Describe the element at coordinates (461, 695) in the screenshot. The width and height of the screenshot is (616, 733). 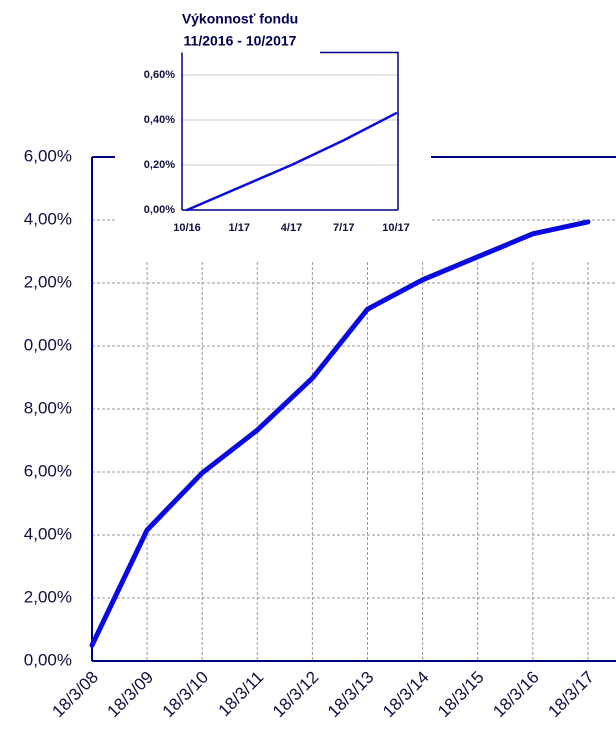
I see `x-tick-label: 18/3/15` at that location.